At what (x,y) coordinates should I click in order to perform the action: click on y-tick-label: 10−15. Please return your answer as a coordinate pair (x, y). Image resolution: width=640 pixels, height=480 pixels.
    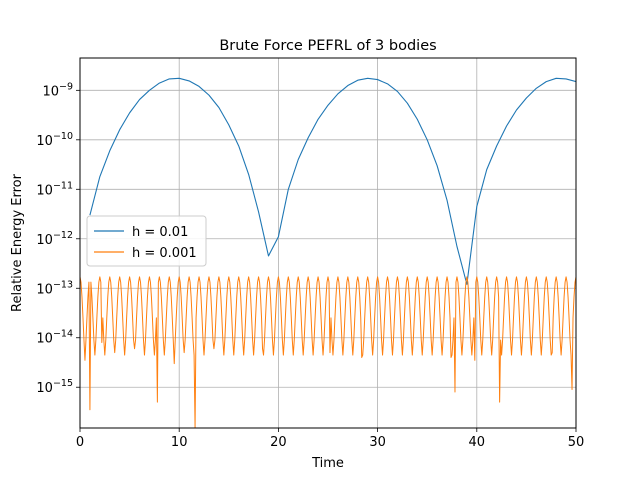
    Looking at the image, I should click on (54, 387).